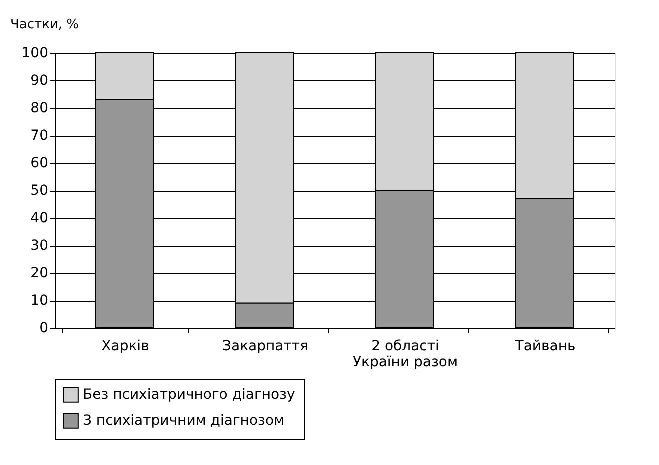 This screenshot has height=465, width=659. What do you see at coordinates (35, 54) in the screenshot?
I see `y-tick-label: 100` at bounding box center [35, 54].